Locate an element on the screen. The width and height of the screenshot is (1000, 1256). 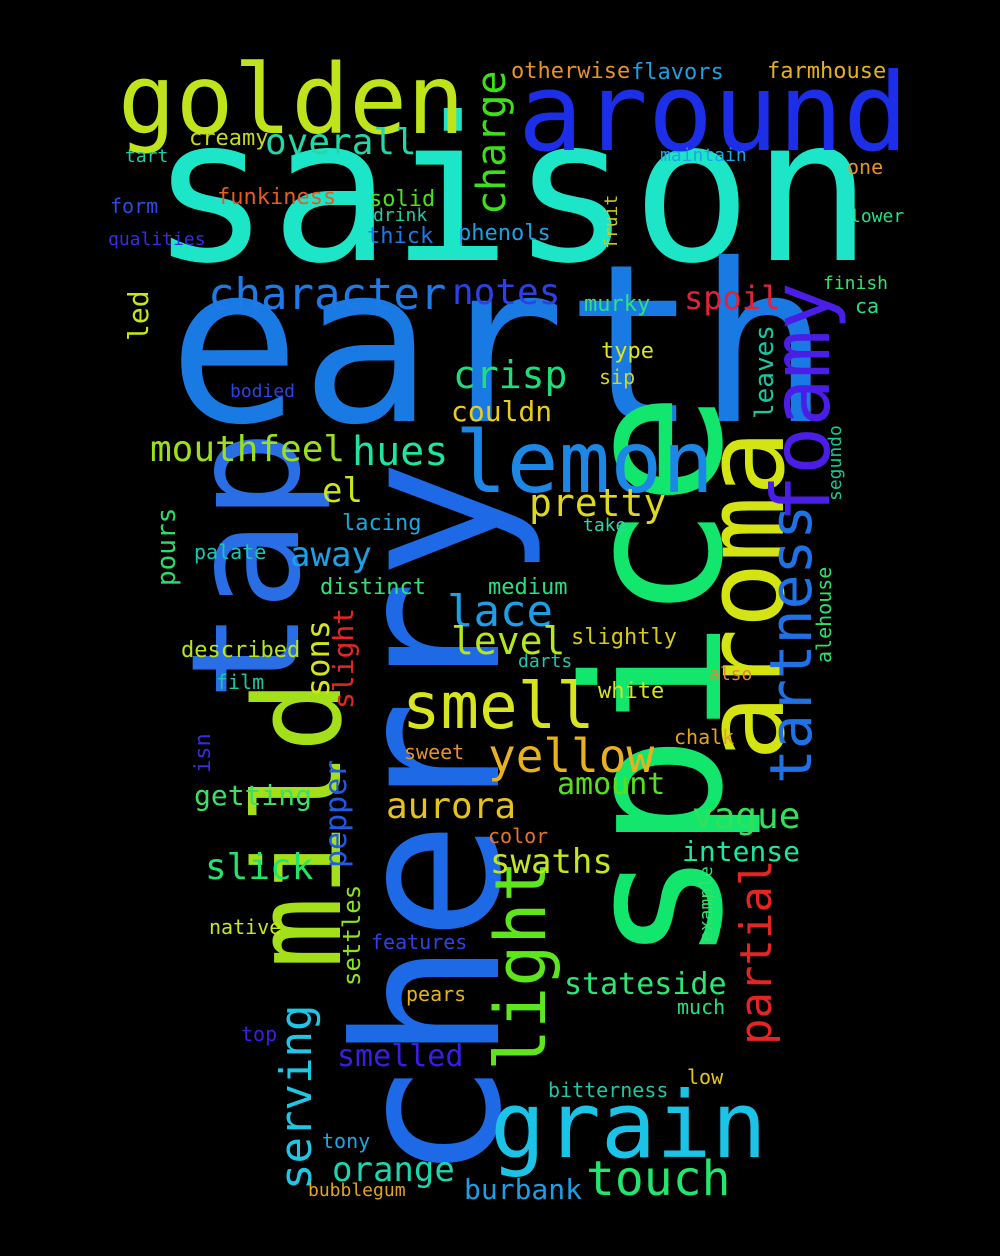
word-solid: solid is located at coordinates (402, 199).